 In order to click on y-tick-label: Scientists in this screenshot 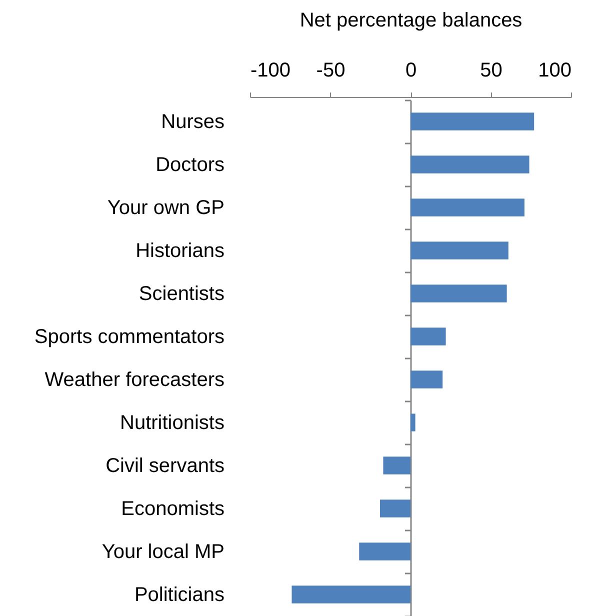, I will do `click(181, 294)`.